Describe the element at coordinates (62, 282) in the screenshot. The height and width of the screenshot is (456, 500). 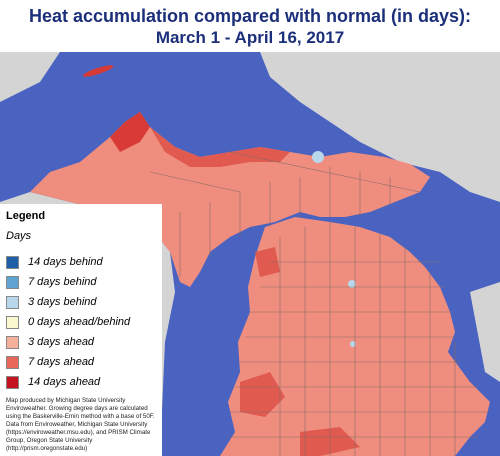
I see `legend-item-label: 7 days behind` at that location.